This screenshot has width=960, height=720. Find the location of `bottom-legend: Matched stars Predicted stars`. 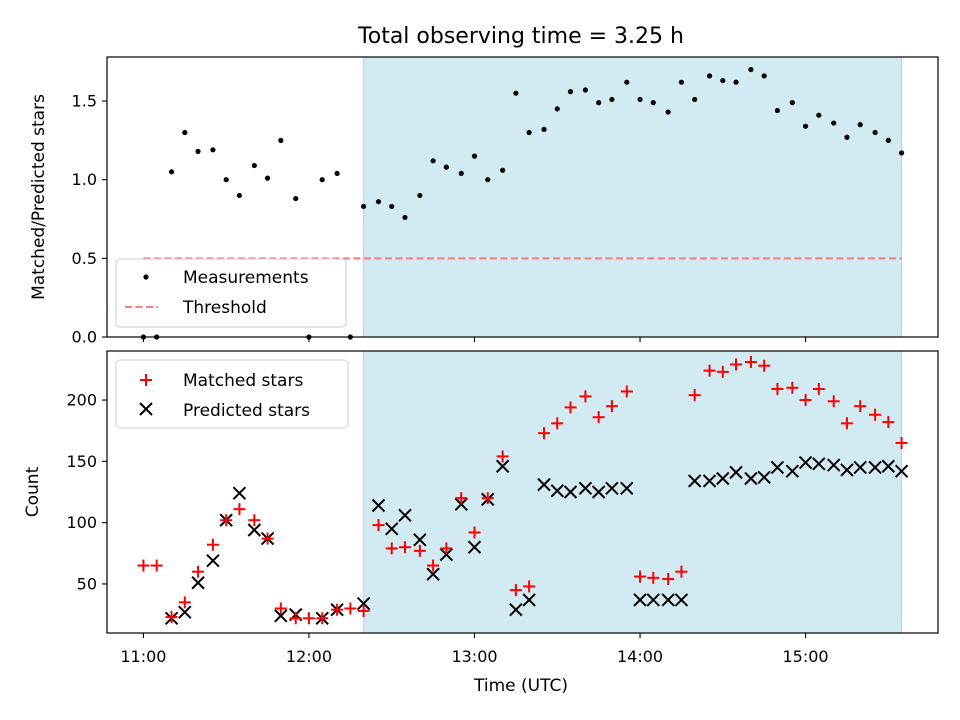

bottom-legend: Matched stars Predicted stars is located at coordinates (232, 394).